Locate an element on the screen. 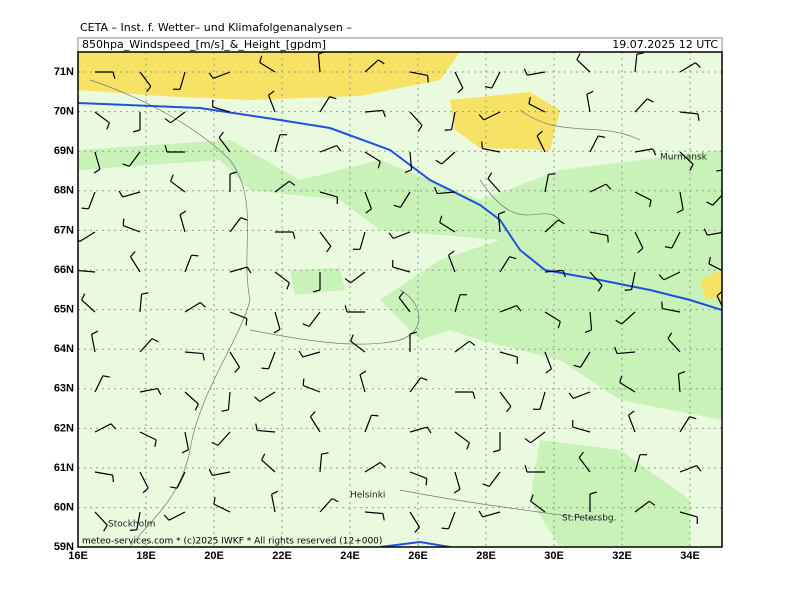 This screenshot has width=800, height=604. lon-label: 22E is located at coordinates (282, 556).